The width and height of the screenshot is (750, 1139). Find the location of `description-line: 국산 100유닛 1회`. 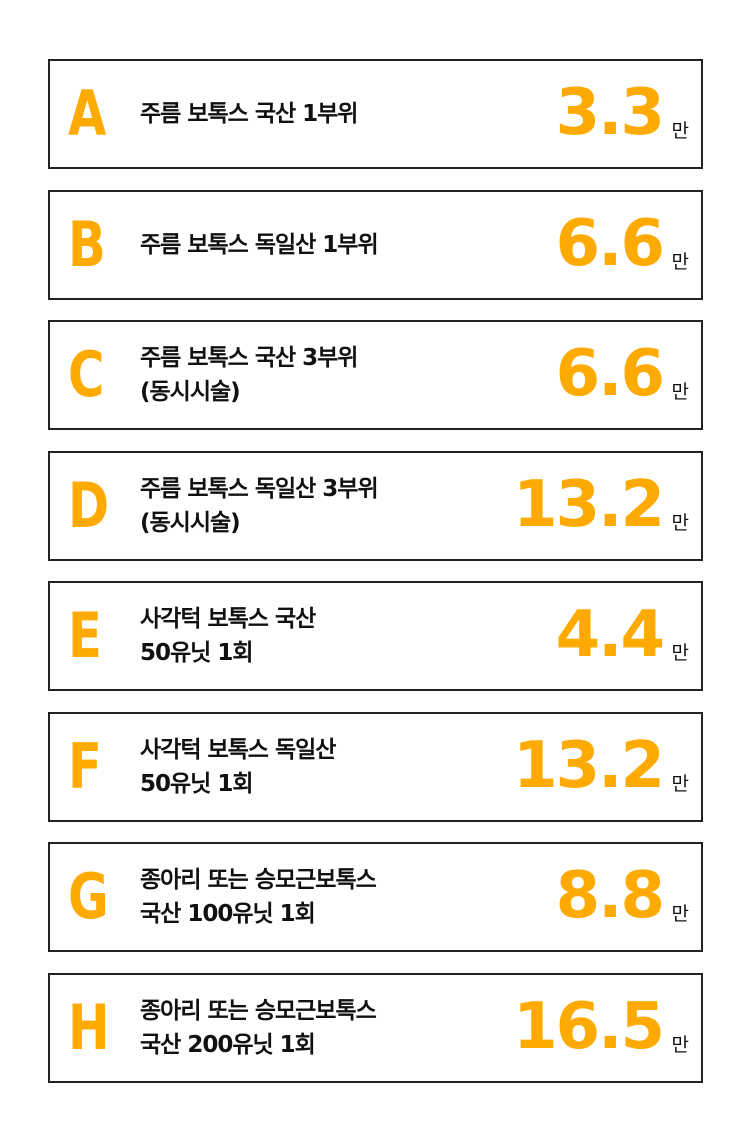

description-line: 국산 100유닛 1회 is located at coordinates (228, 914).